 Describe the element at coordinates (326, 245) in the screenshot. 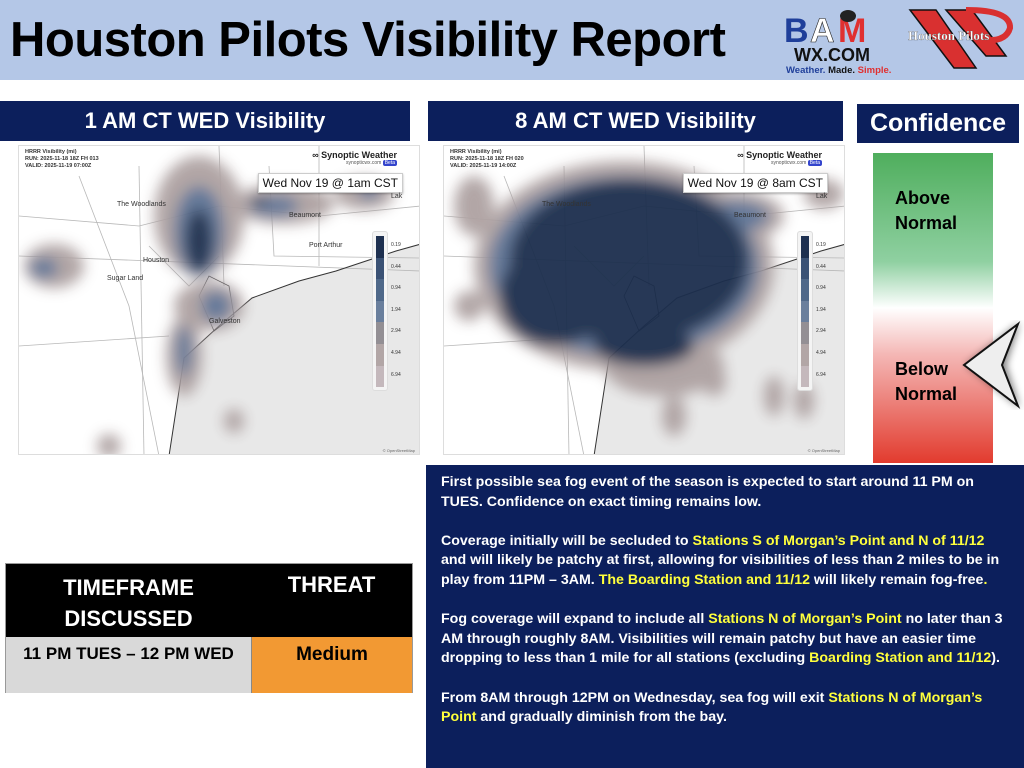

I see `place-label: Port Arthur` at that location.